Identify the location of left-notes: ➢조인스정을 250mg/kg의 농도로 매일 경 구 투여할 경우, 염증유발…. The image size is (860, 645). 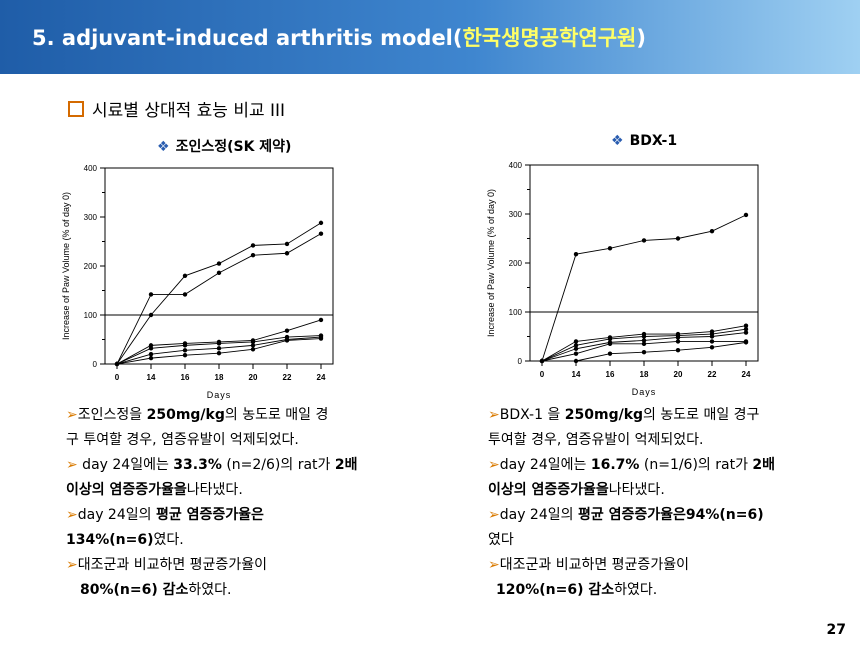
(231, 503).